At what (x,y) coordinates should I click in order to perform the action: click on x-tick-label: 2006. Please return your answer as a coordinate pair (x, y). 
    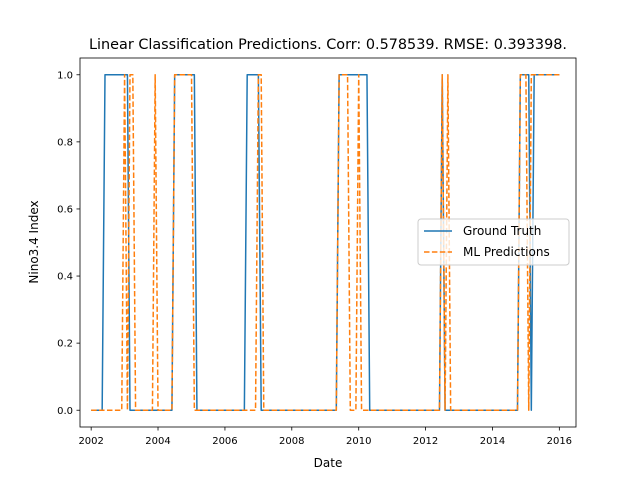
    Looking at the image, I should click on (224, 441).